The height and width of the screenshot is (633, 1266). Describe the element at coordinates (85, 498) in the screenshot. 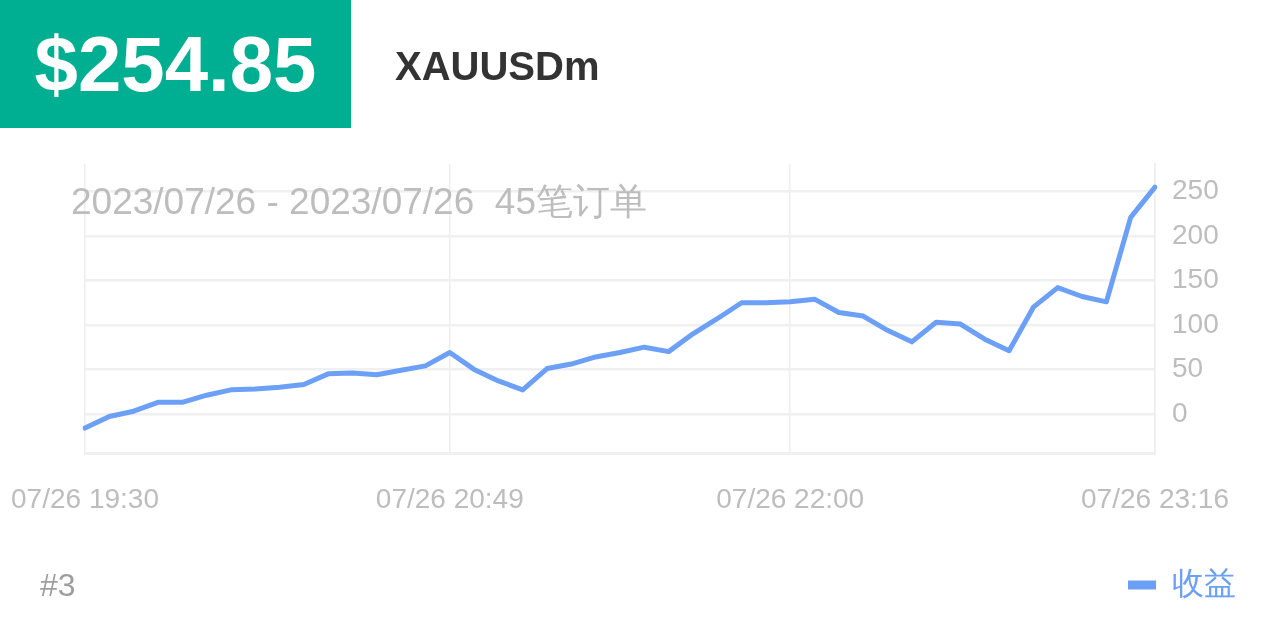

I see `x-tick-label: 07/26 19:30` at that location.